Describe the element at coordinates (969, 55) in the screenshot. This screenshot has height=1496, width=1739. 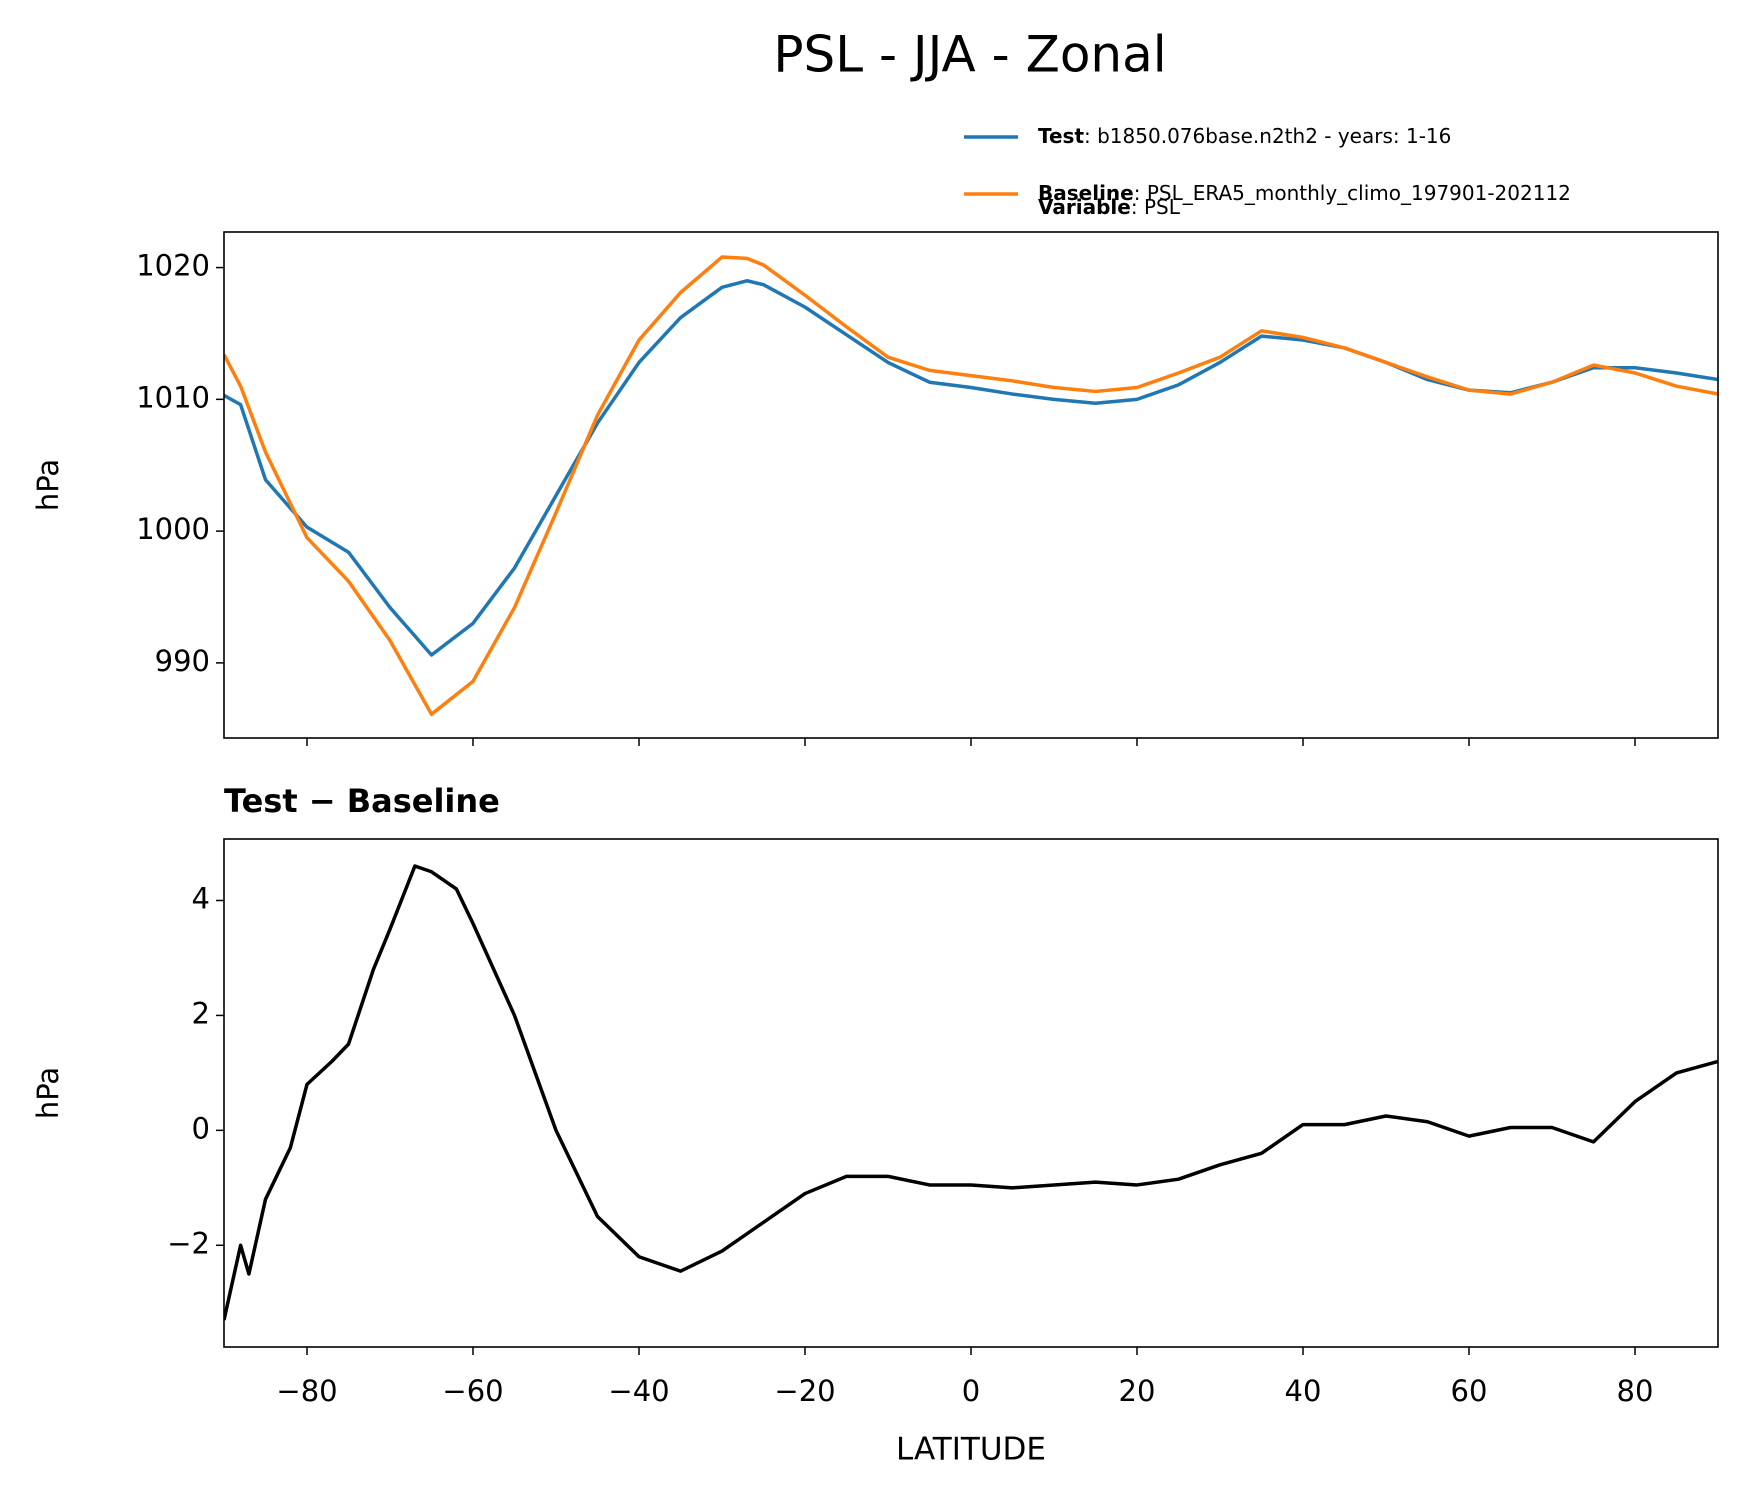
I see `figure-title: PSL - JJA - Zonal` at that location.